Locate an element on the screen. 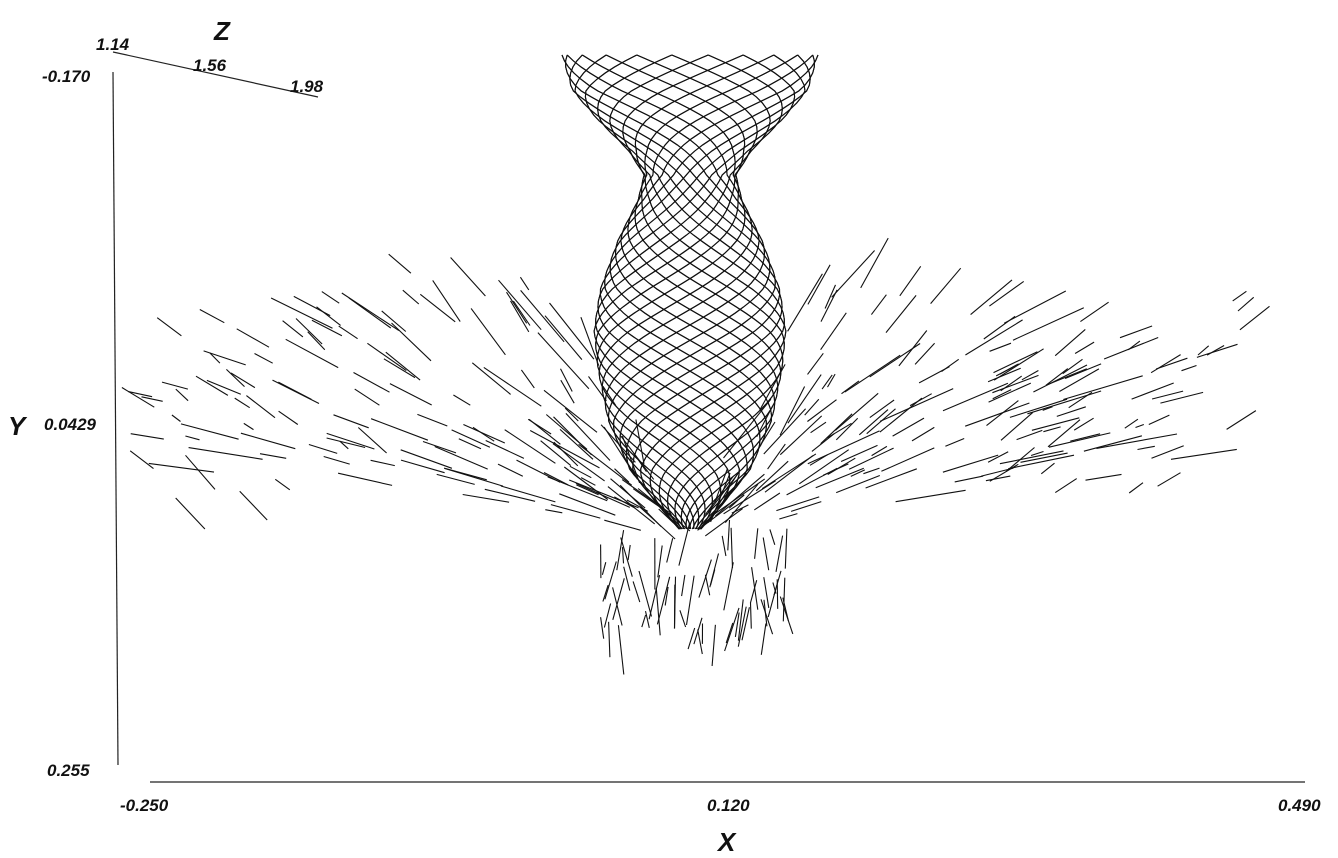 This screenshot has width=1338, height=858. x-tick-label: -0.250 is located at coordinates (144, 805).